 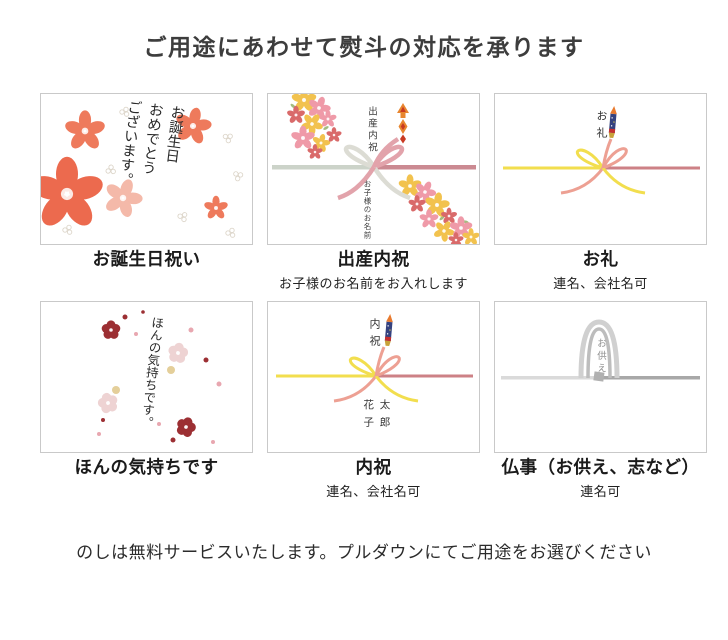 I want to click on shussan-noshi-art, so click(x=375, y=168).